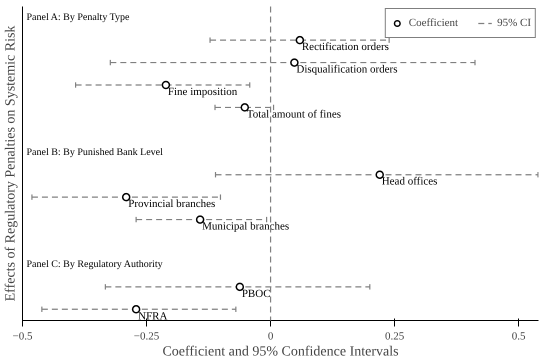  What do you see at coordinates (256, 294) in the screenshot?
I see `y-tick-label: PBOC` at bounding box center [256, 294].